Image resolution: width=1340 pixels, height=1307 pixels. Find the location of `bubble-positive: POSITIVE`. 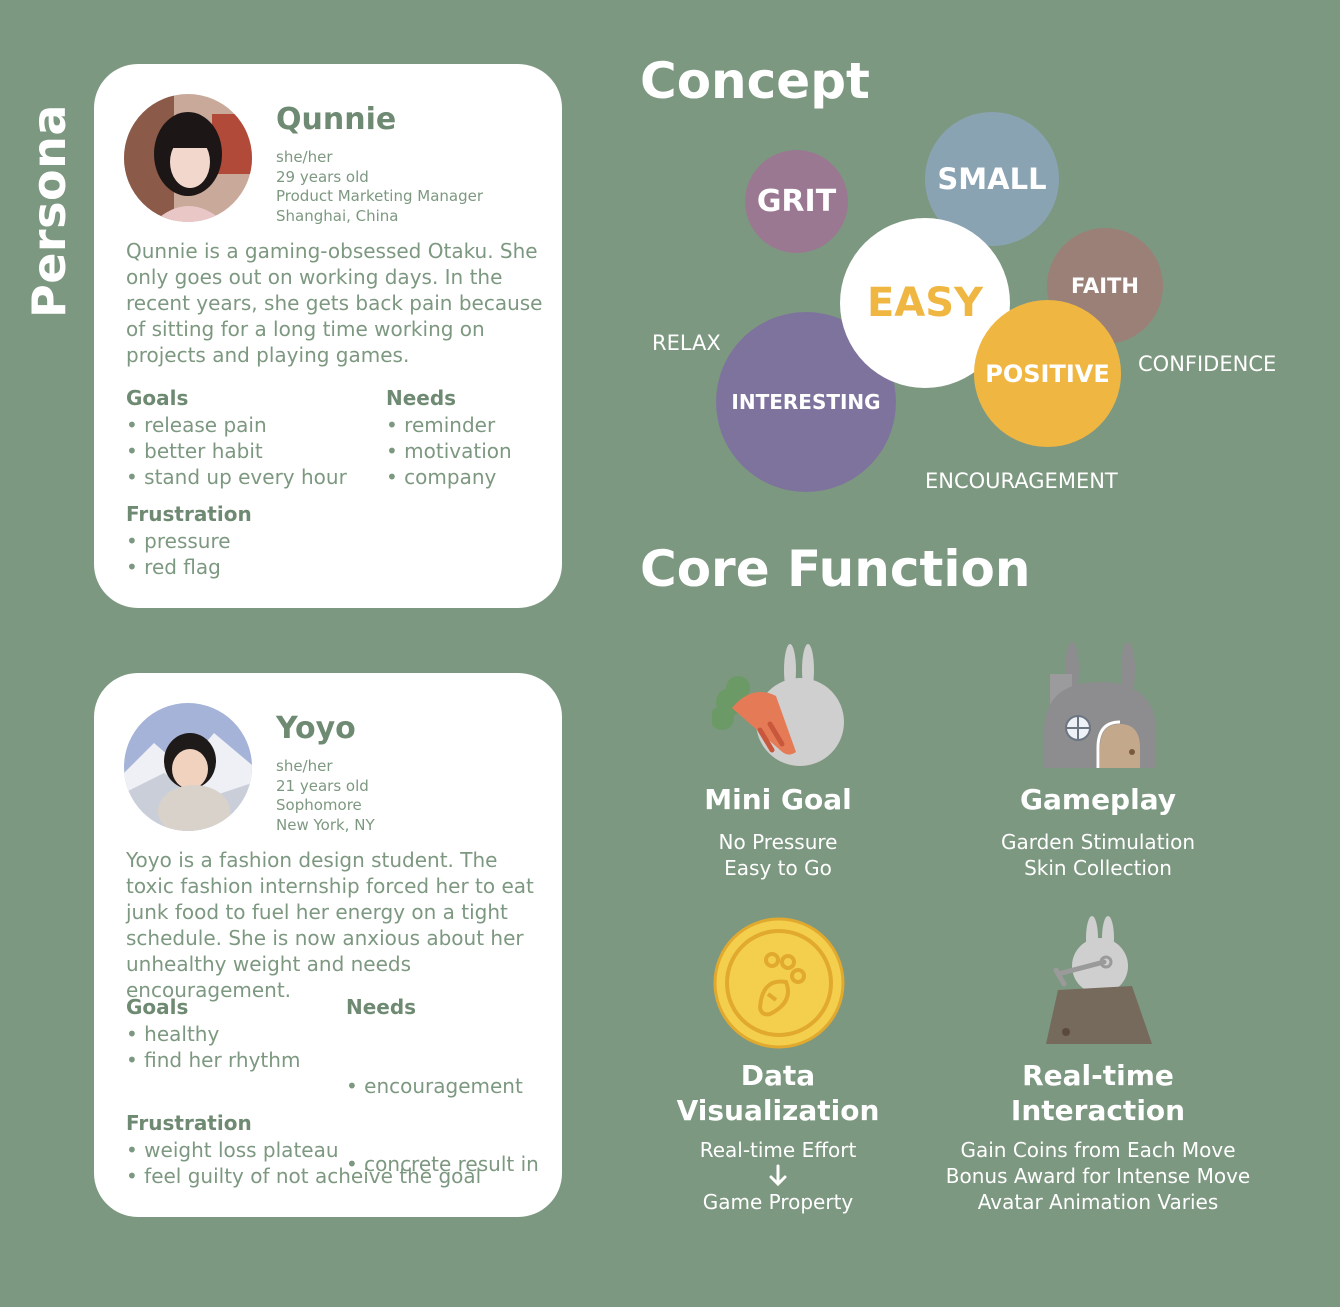

bubble-positive: POSITIVE is located at coordinates (1047, 373).